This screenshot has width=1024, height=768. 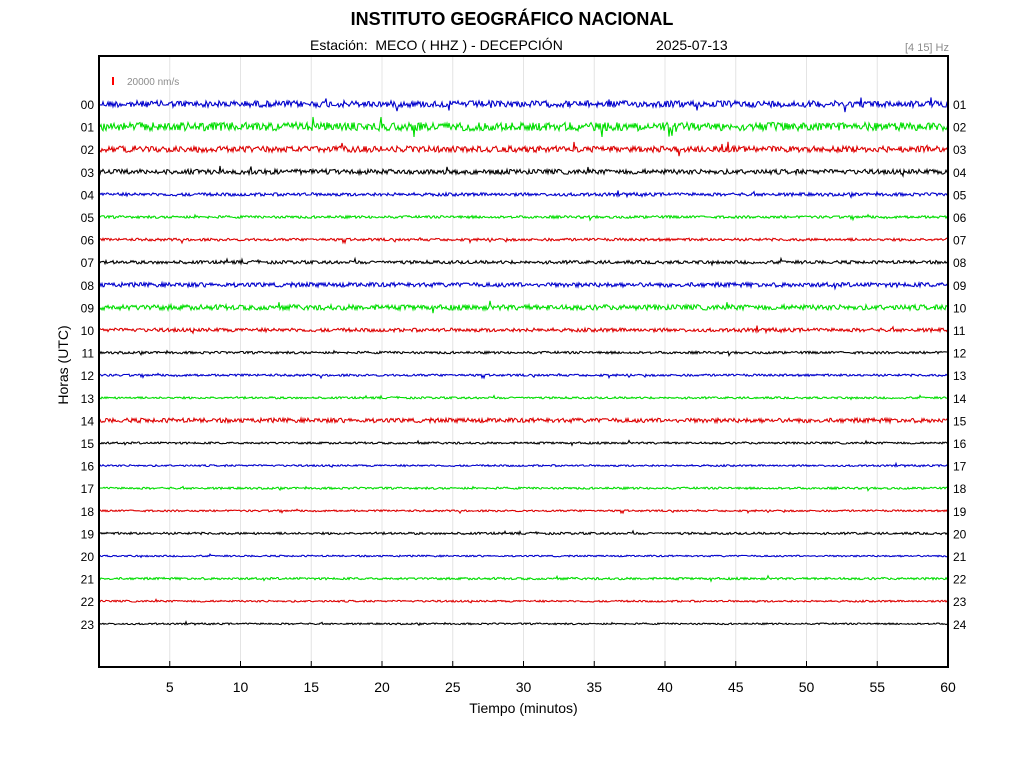 What do you see at coordinates (88, 105) in the screenshot?
I see `hour-label-left: 00` at bounding box center [88, 105].